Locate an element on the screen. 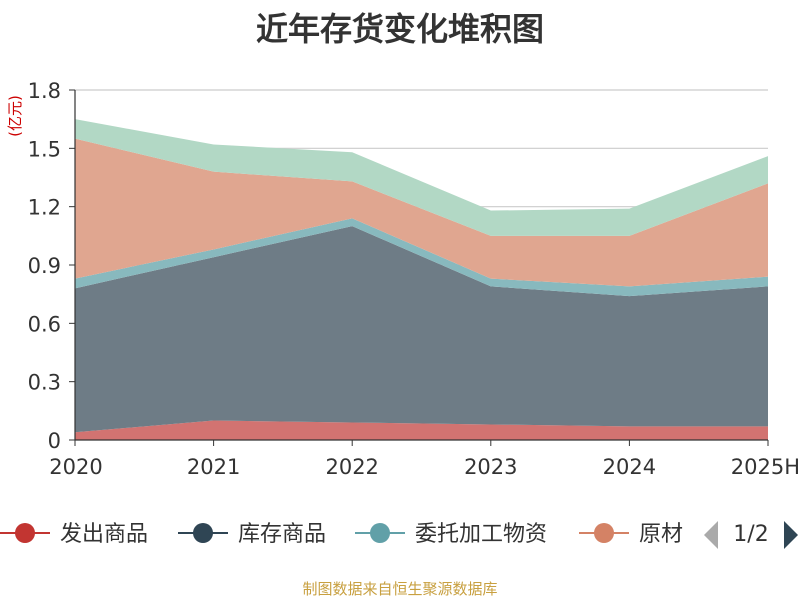 Image resolution: width=800 pixels, height=600 pixels. legend-items: 发出商品 库存商品 委托加工物资 原材 is located at coordinates (341, 534).